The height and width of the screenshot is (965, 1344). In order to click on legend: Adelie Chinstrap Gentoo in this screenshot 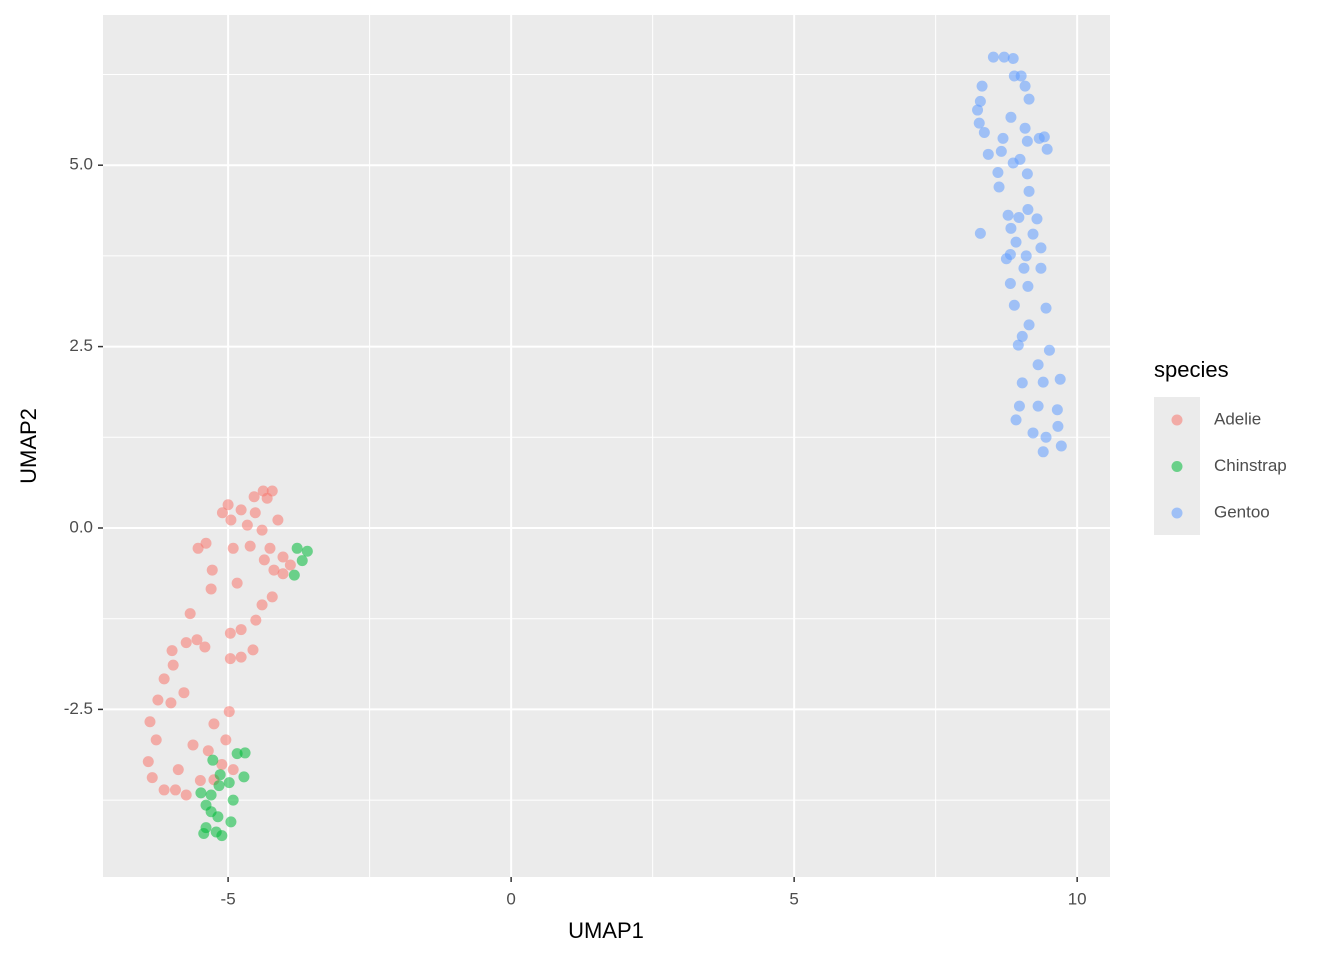, I will do `click(1229, 465)`.